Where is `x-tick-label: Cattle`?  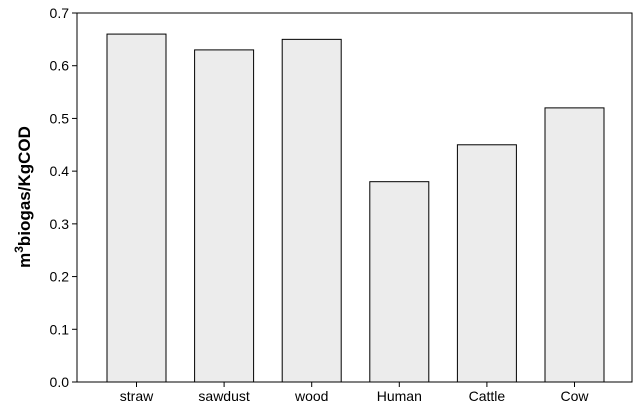
x-tick-label: Cattle is located at coordinates (487, 396).